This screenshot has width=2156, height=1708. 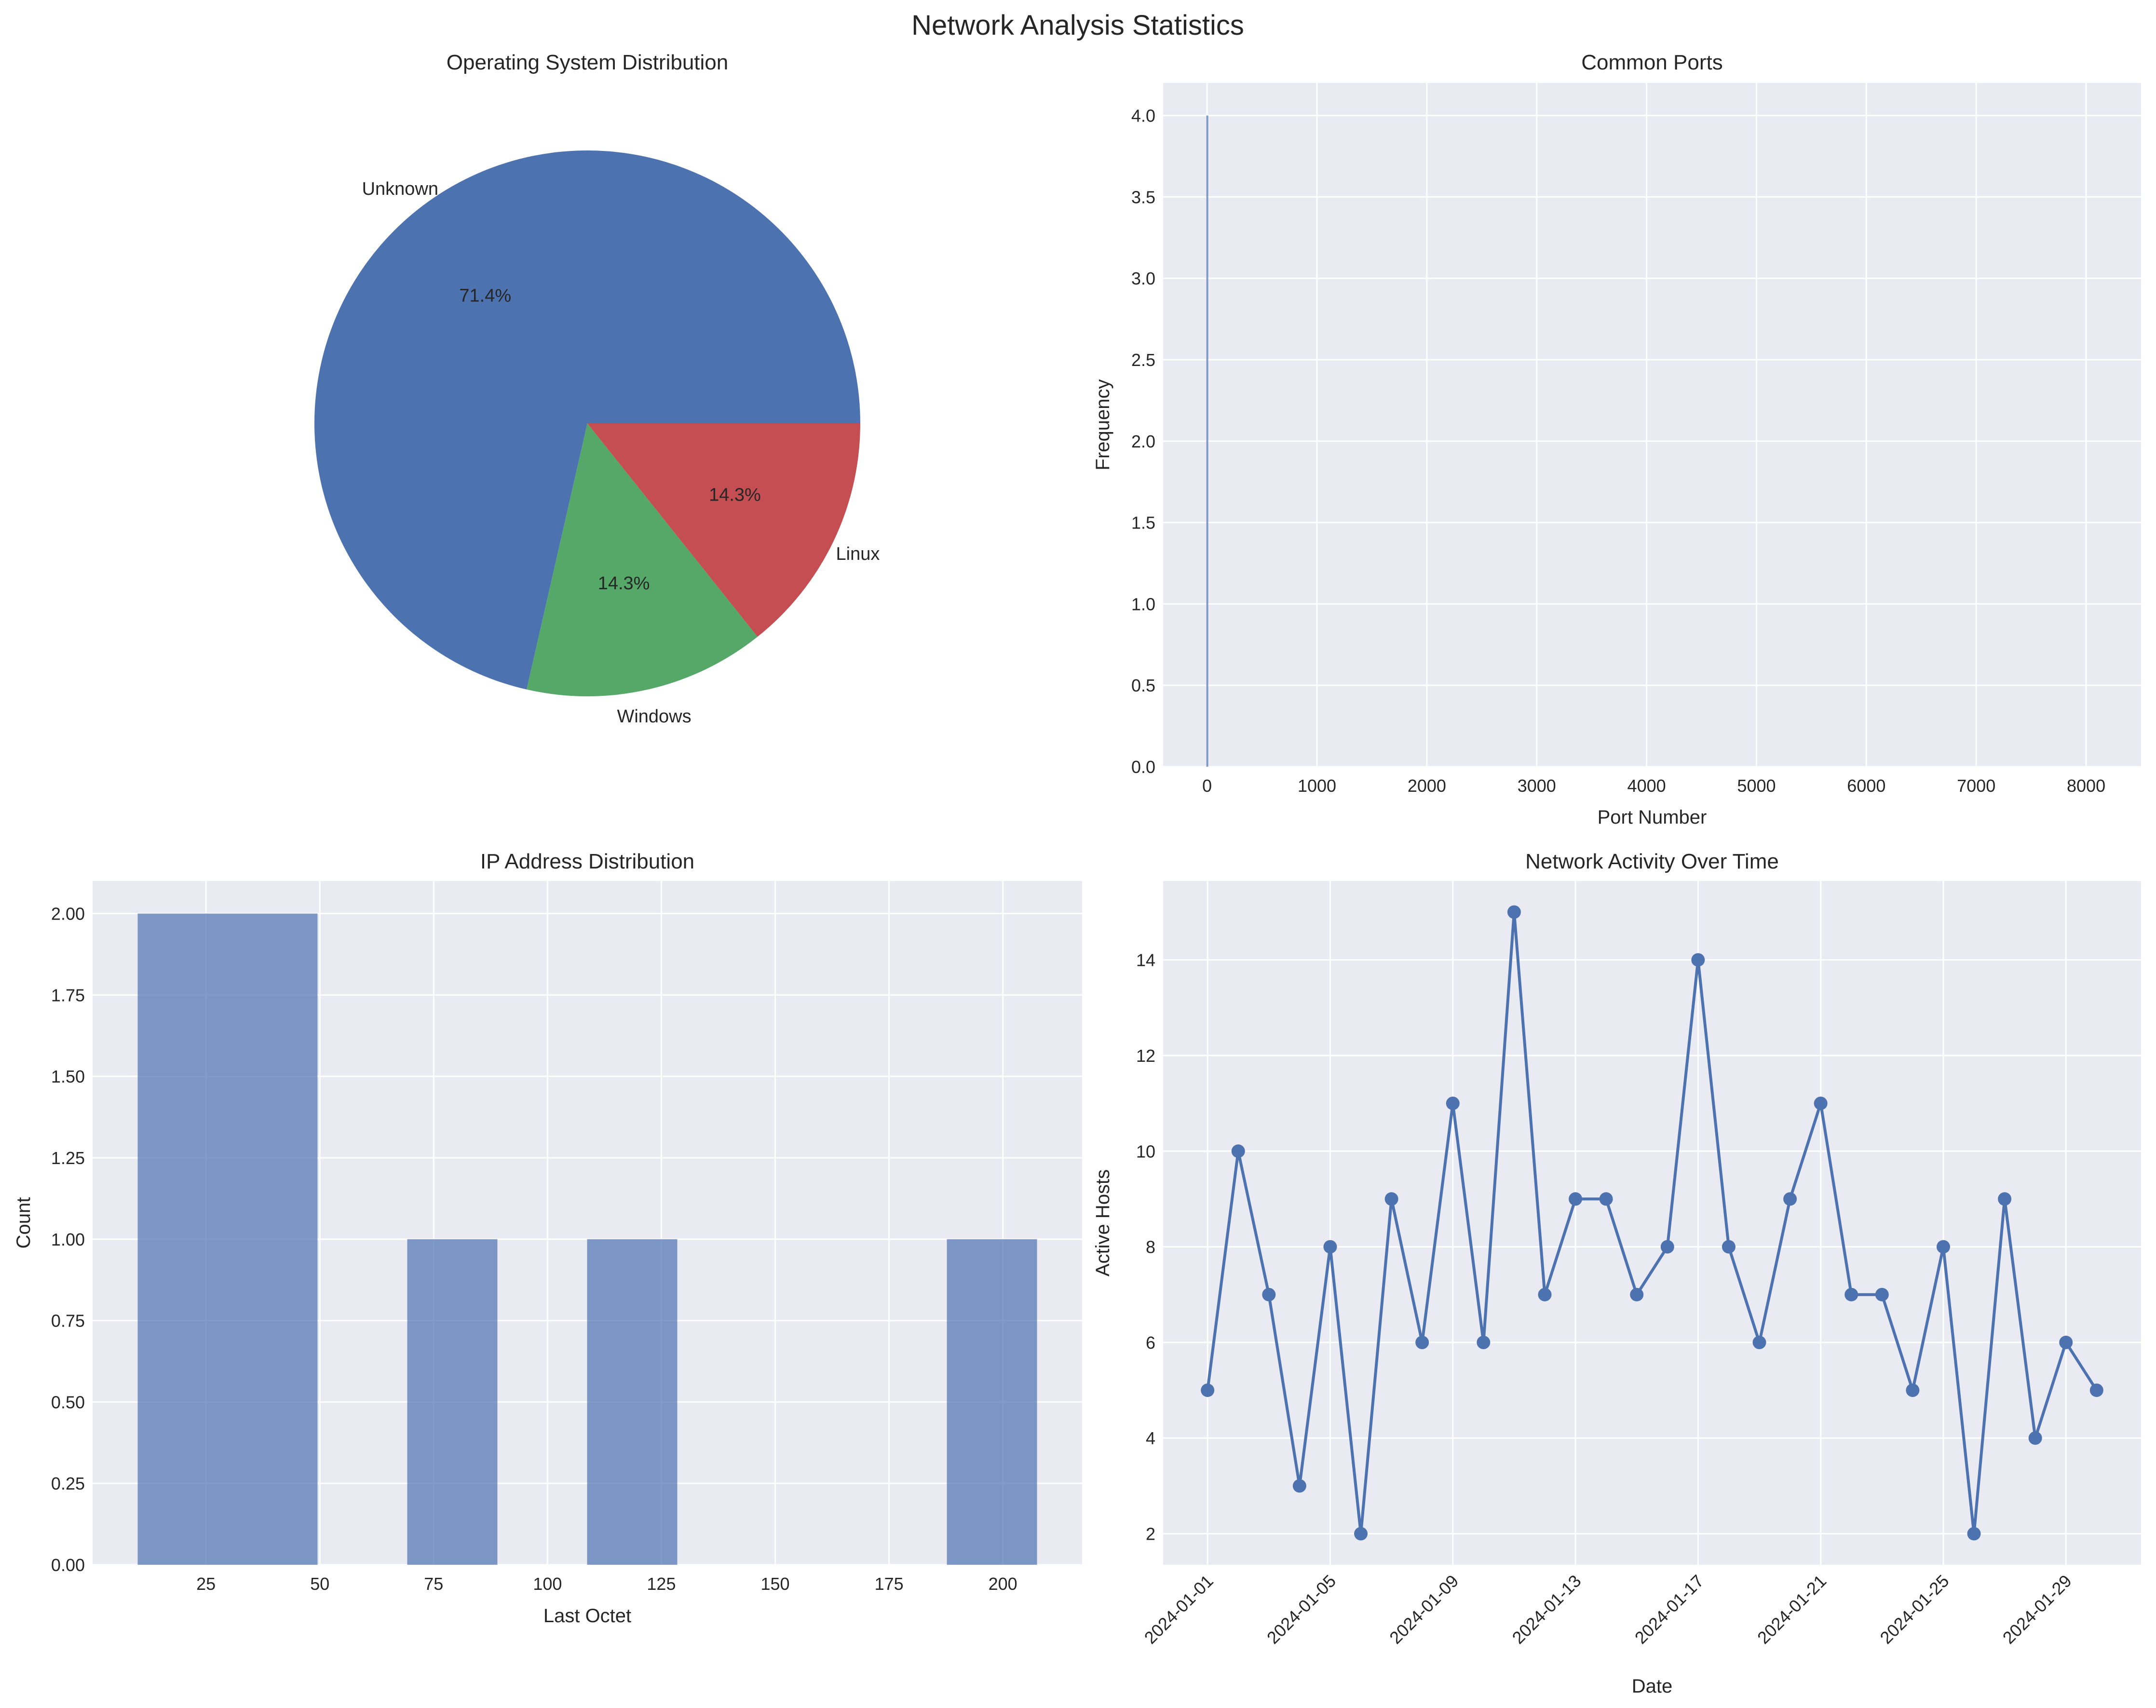 I want to click on act-ytick-label: 8, so click(x=1150, y=1247).